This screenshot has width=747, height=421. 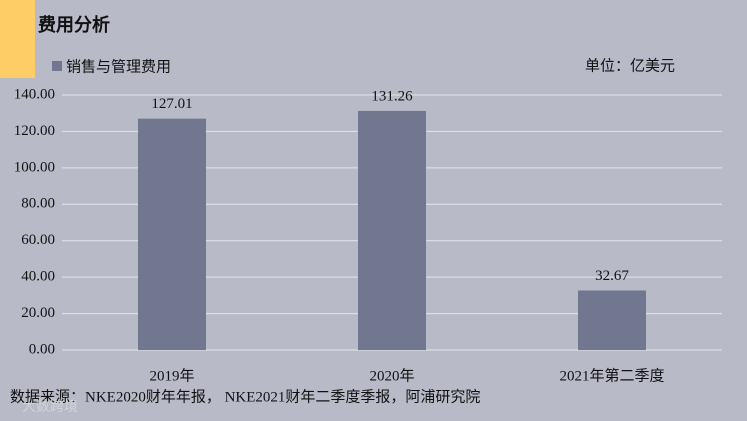 I want to click on source-note: 数据来源：NKE2020财年年报， NKE2021财年二季度季报，阿浦研究院, so click(x=245, y=396).